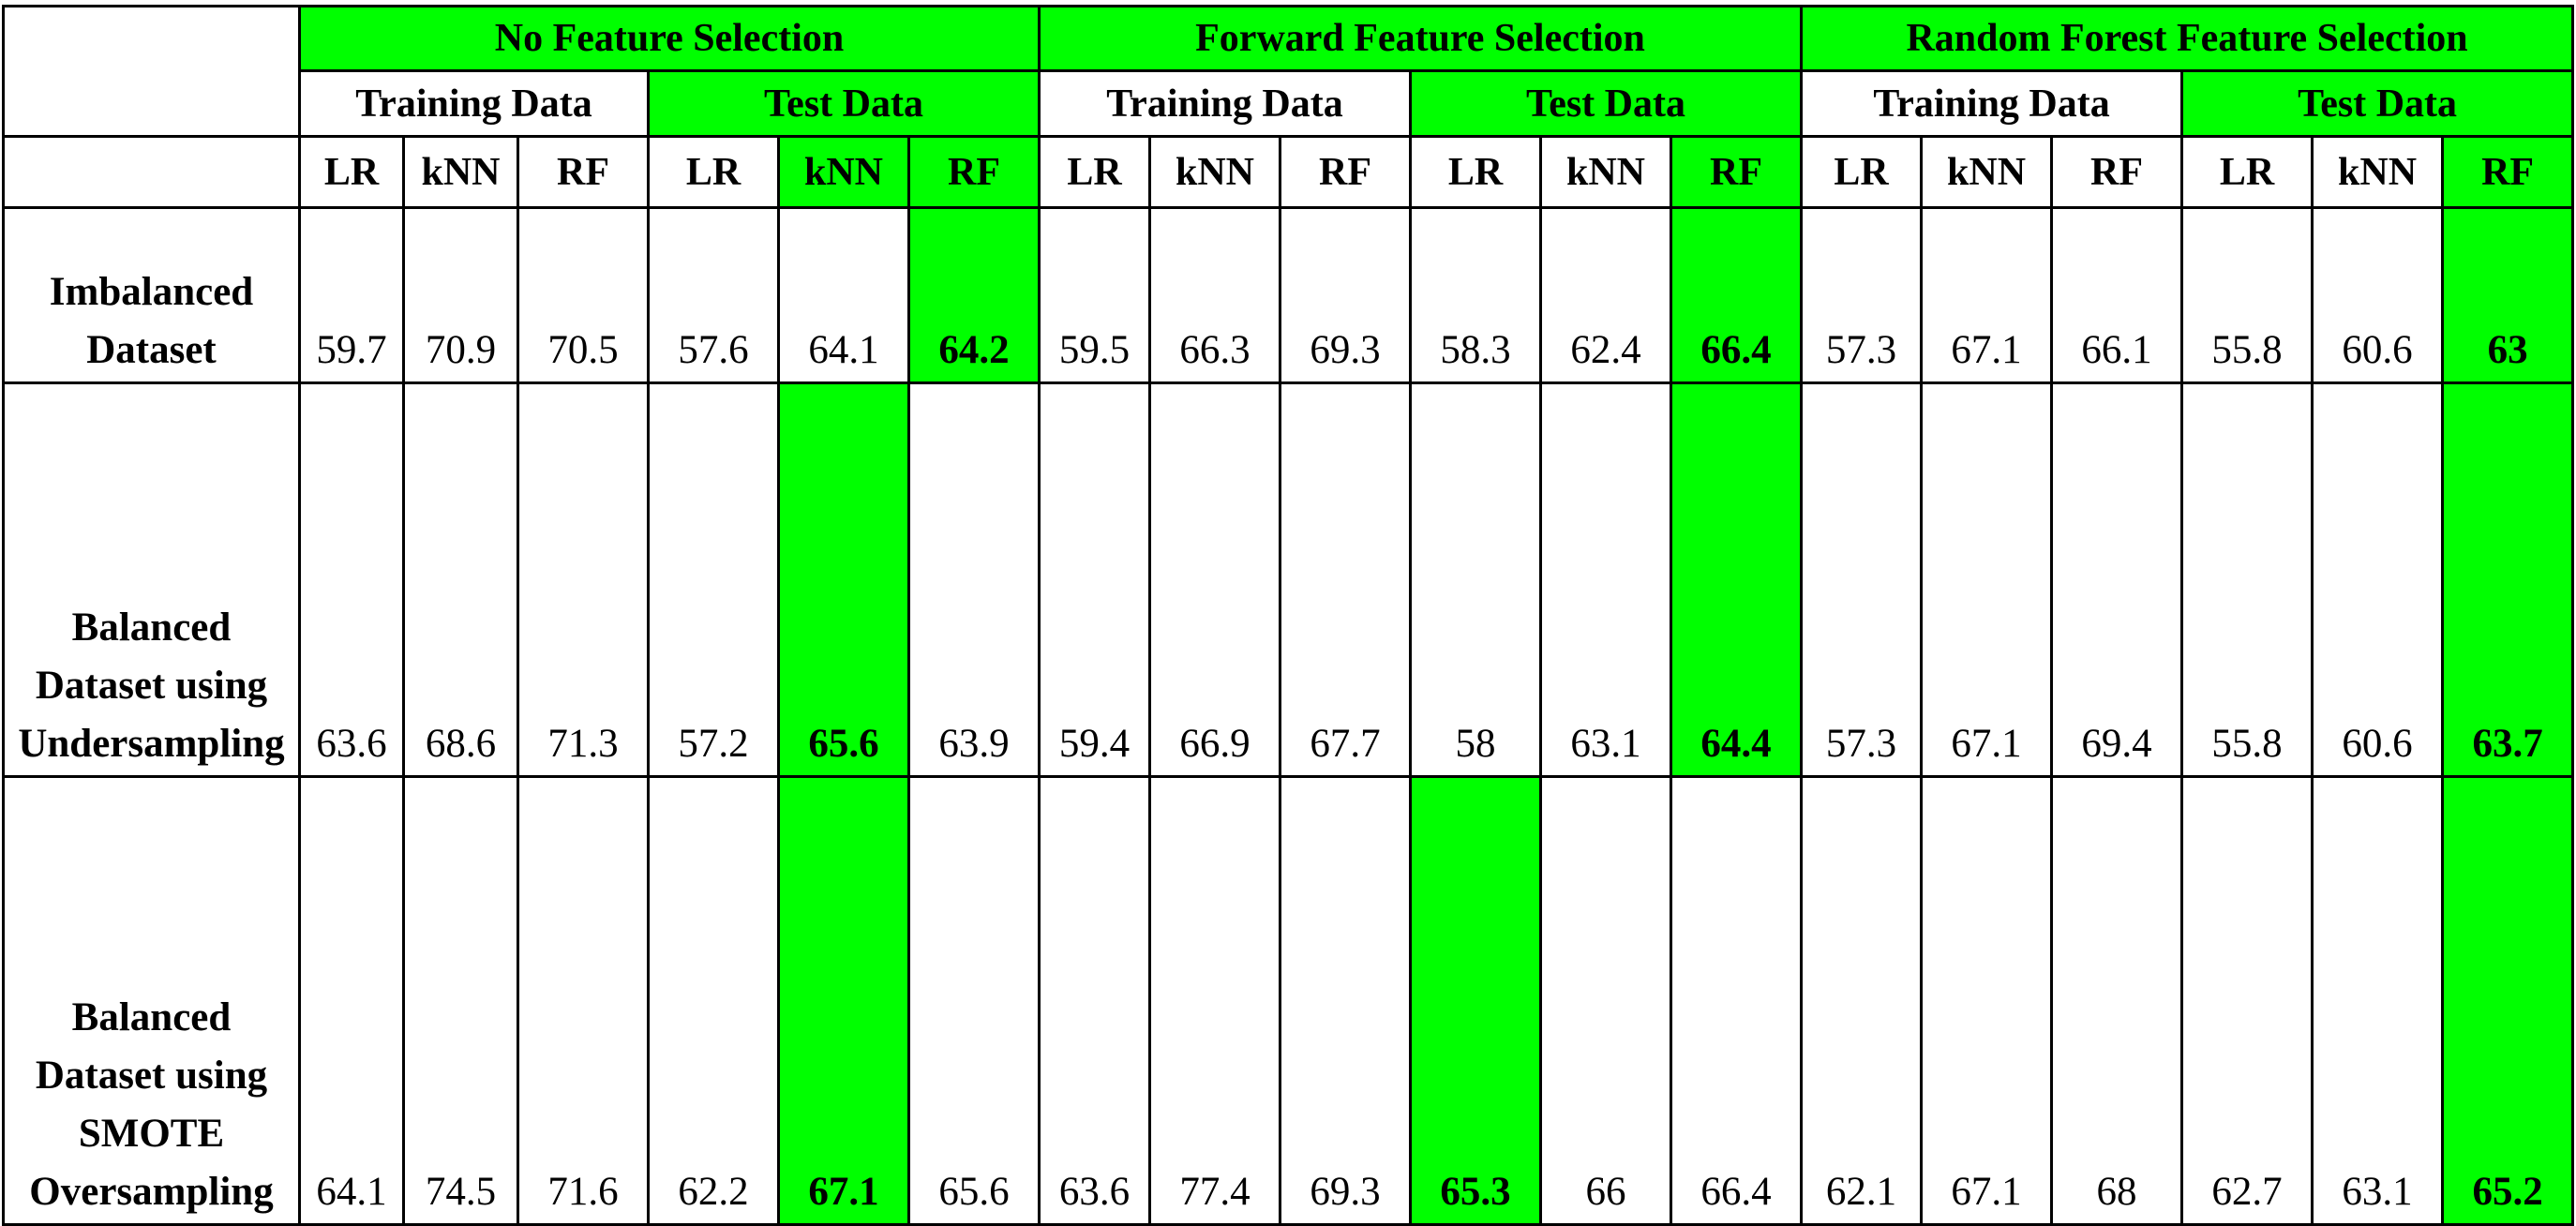  What do you see at coordinates (2247, 1000) in the screenshot?
I see `table-cell: 62.7` at bounding box center [2247, 1000].